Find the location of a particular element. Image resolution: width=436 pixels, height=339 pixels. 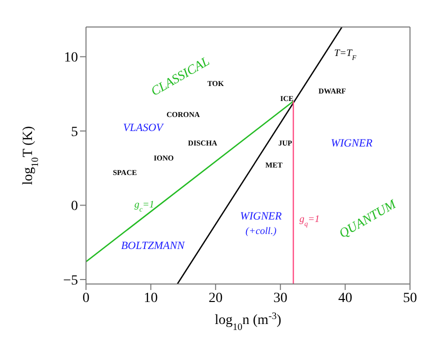

y-tick-label: 5 is located at coordinates (74, 132).